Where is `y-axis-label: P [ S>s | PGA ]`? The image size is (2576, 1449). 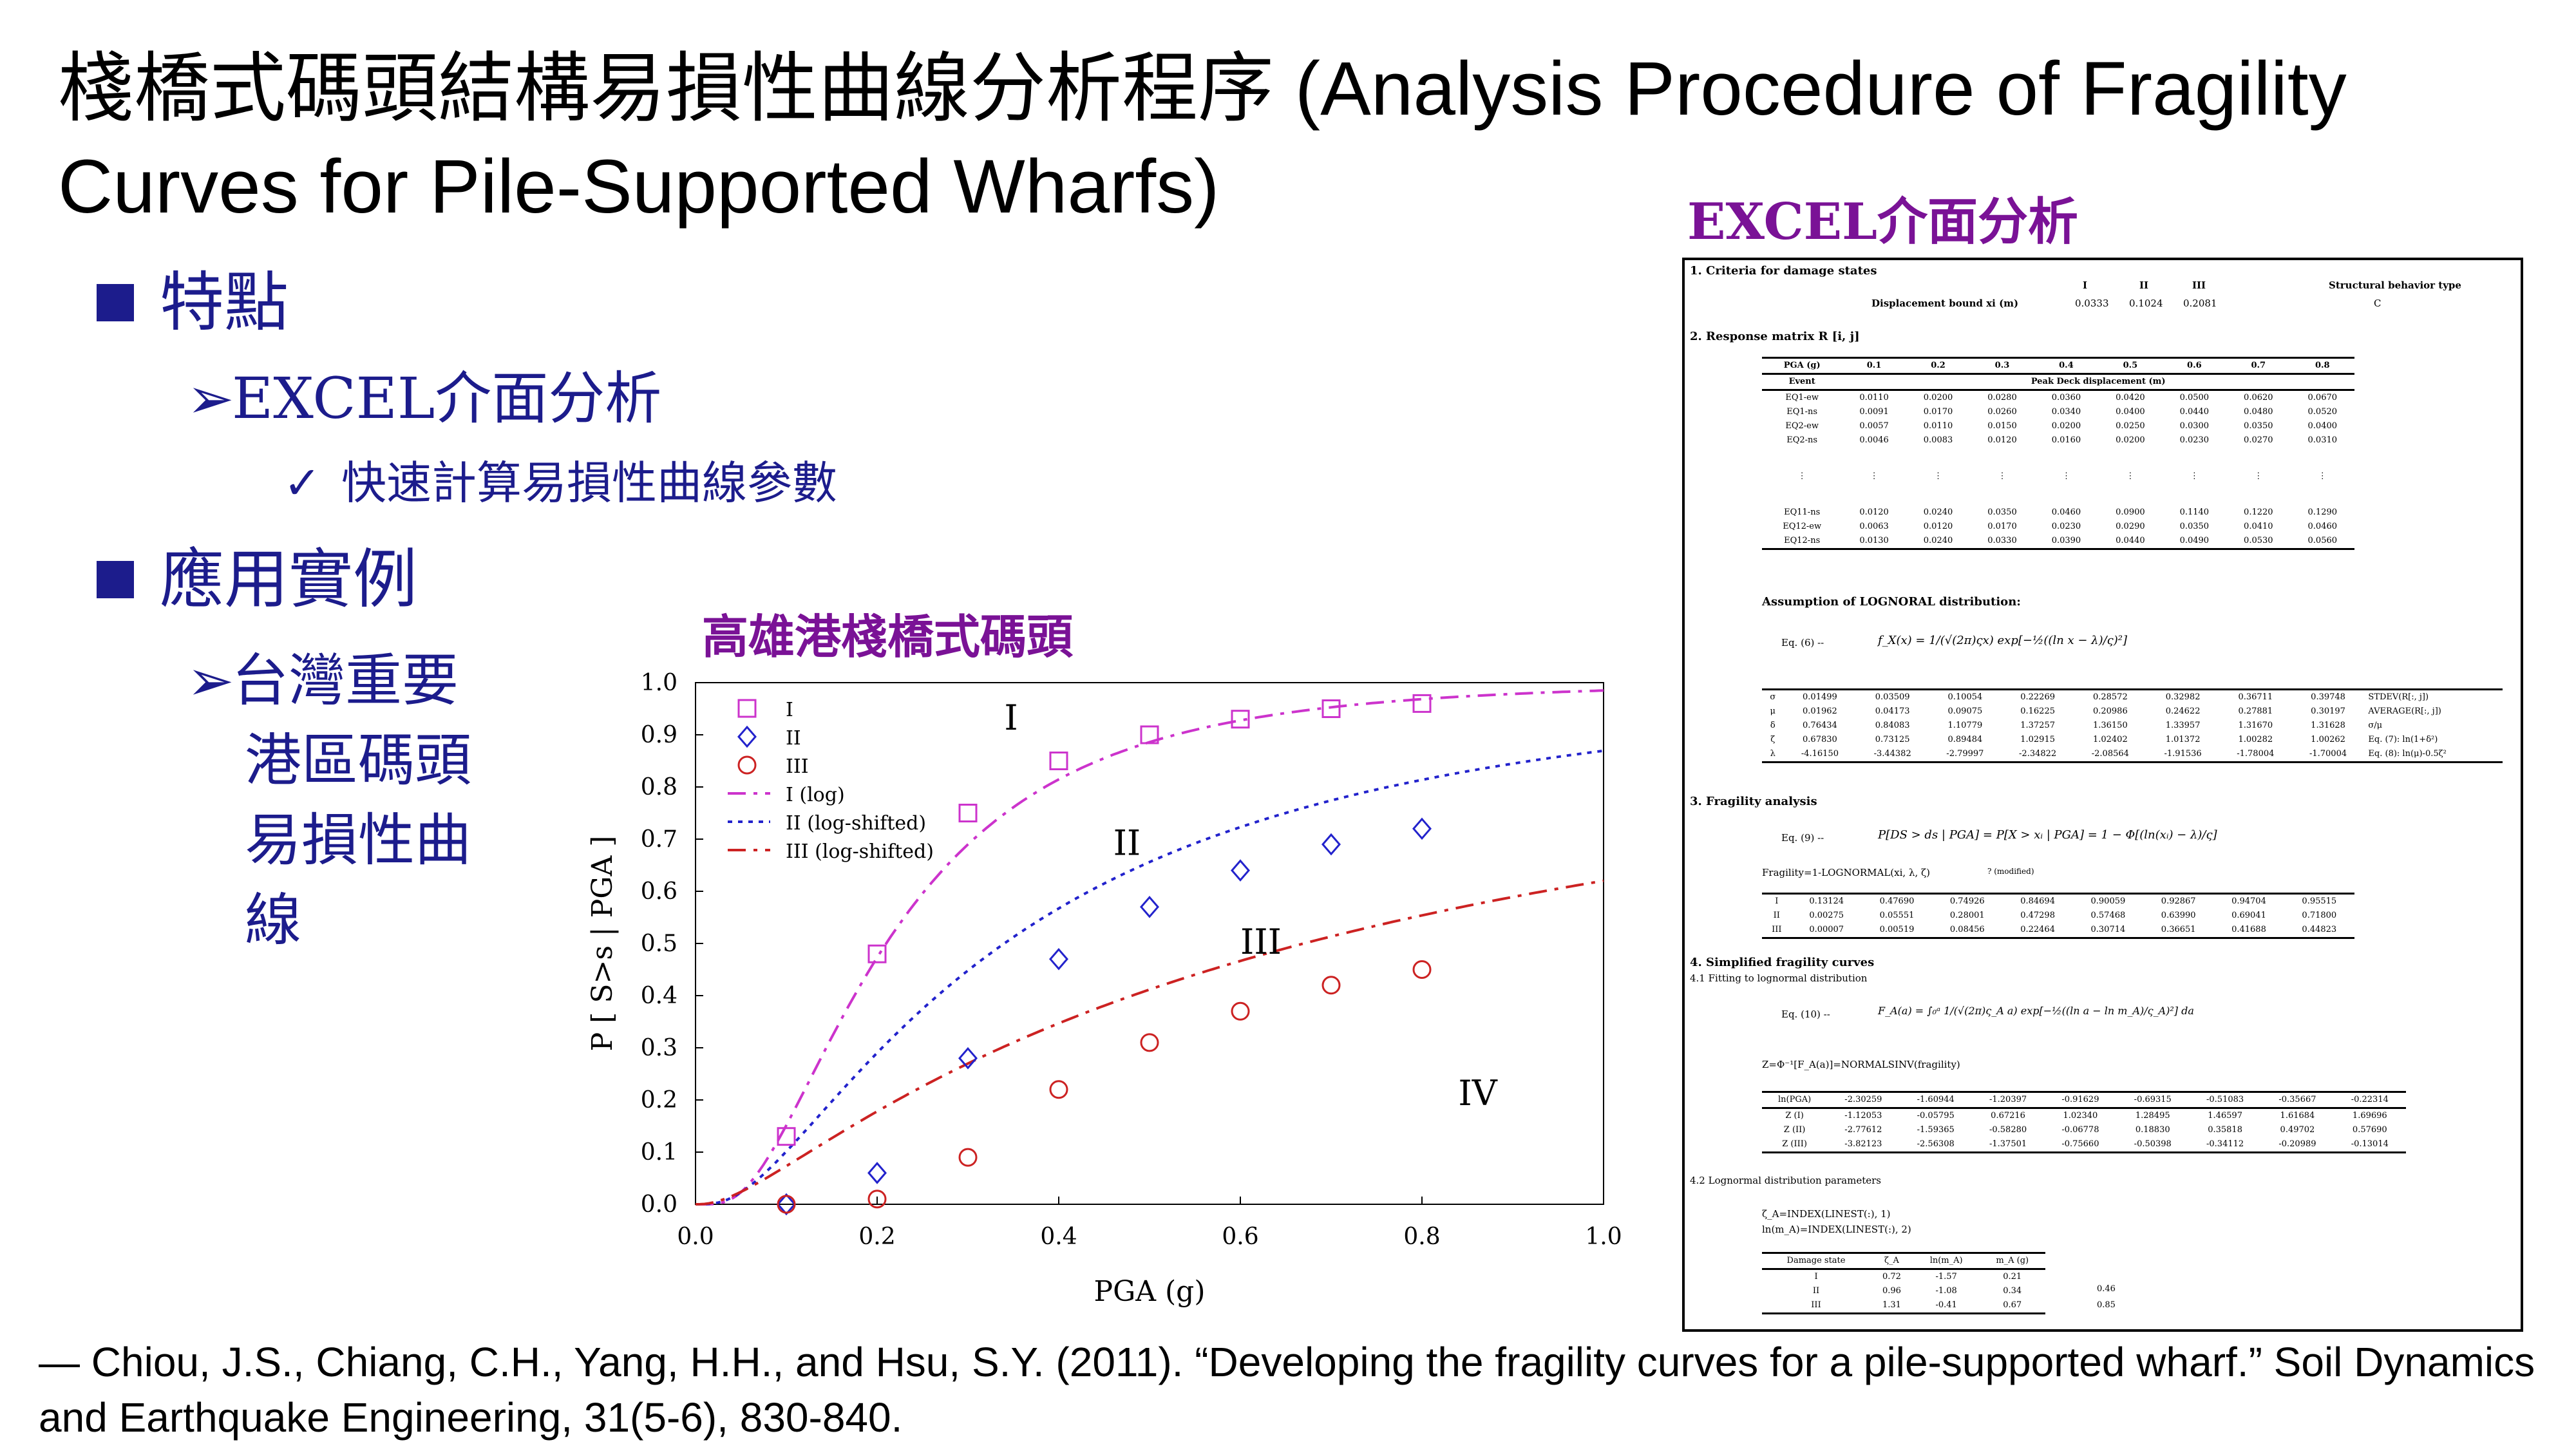
y-axis-label: P [ S>s | PGA ] is located at coordinates (603, 944).